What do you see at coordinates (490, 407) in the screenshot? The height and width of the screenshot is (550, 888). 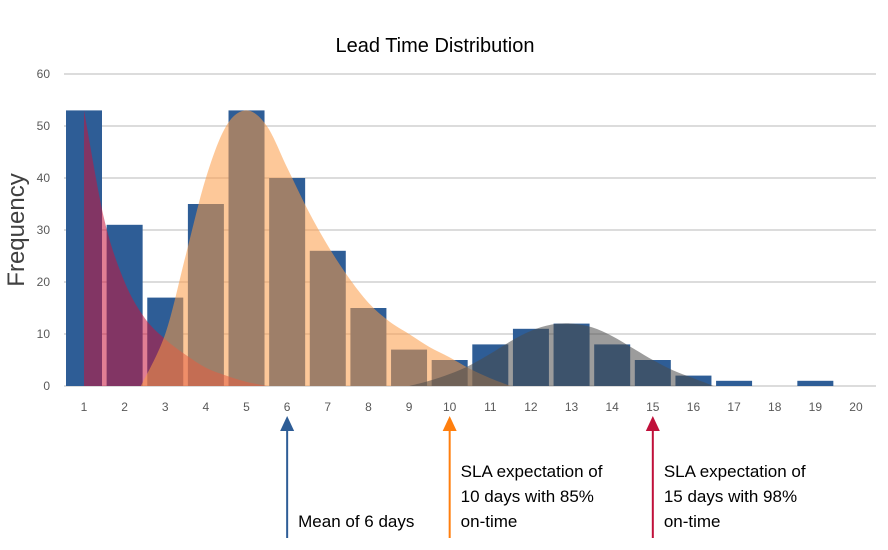 I see `x-tick-label: 11` at bounding box center [490, 407].